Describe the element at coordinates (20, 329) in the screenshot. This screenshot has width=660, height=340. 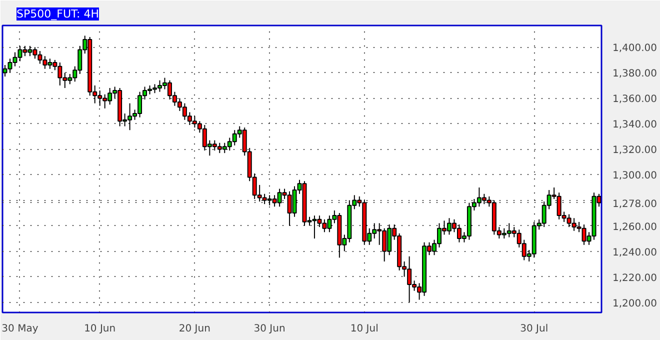
I see `x-tick-label: 30 May` at that location.